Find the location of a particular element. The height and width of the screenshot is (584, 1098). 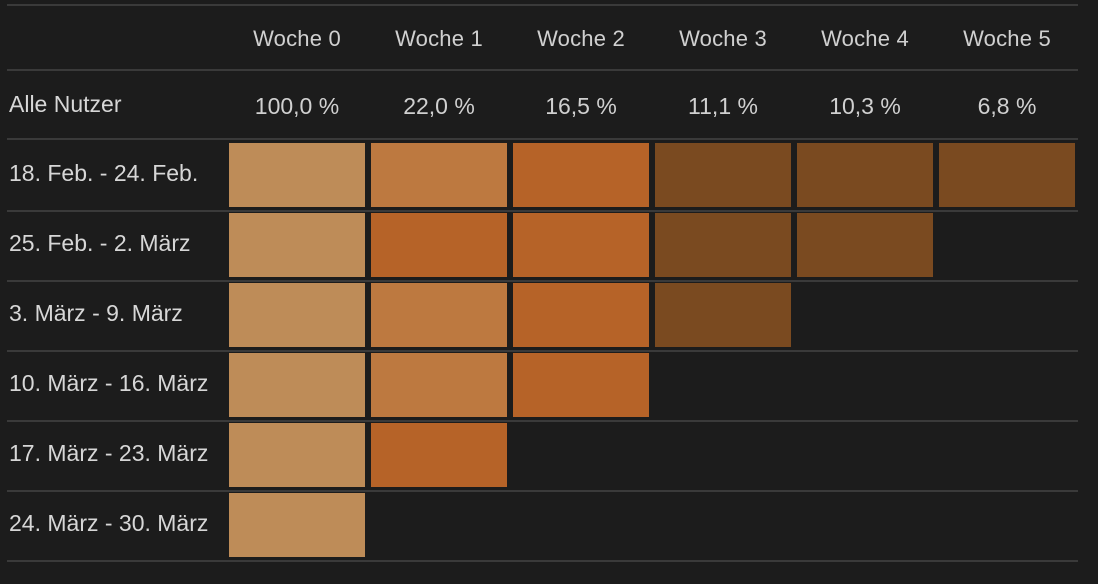

summary-value-0: 100,0 % is located at coordinates (297, 106).